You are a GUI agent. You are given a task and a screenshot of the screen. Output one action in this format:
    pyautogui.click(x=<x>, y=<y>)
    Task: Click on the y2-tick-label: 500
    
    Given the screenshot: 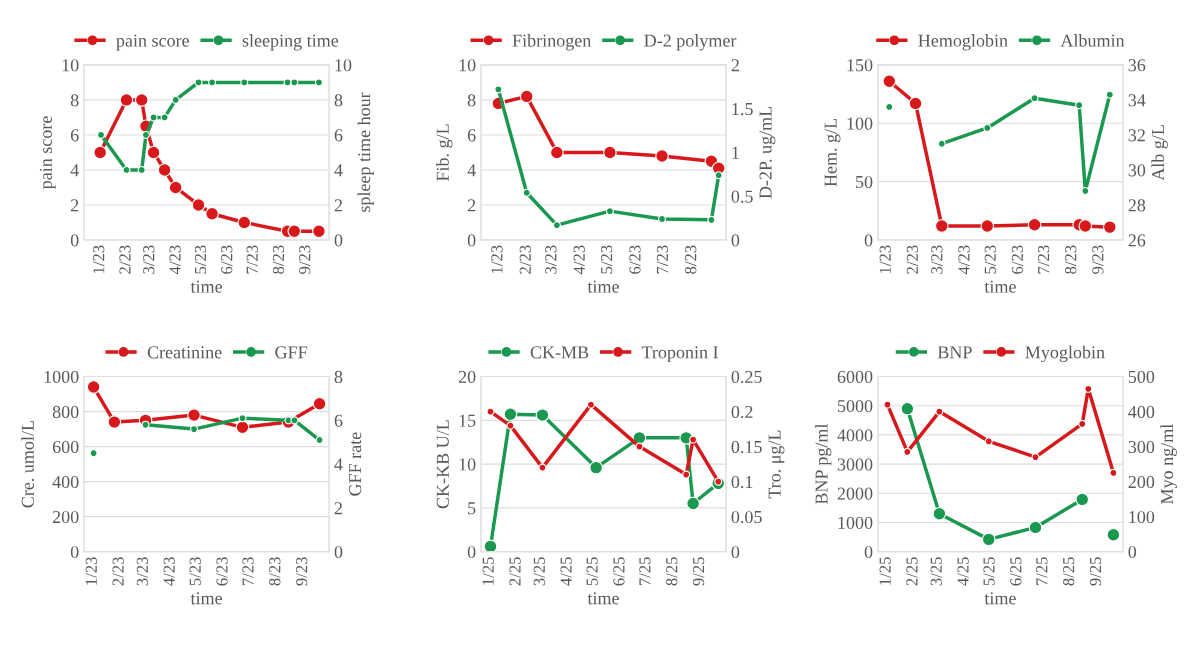 What is the action you would take?
    pyautogui.click(x=1141, y=376)
    